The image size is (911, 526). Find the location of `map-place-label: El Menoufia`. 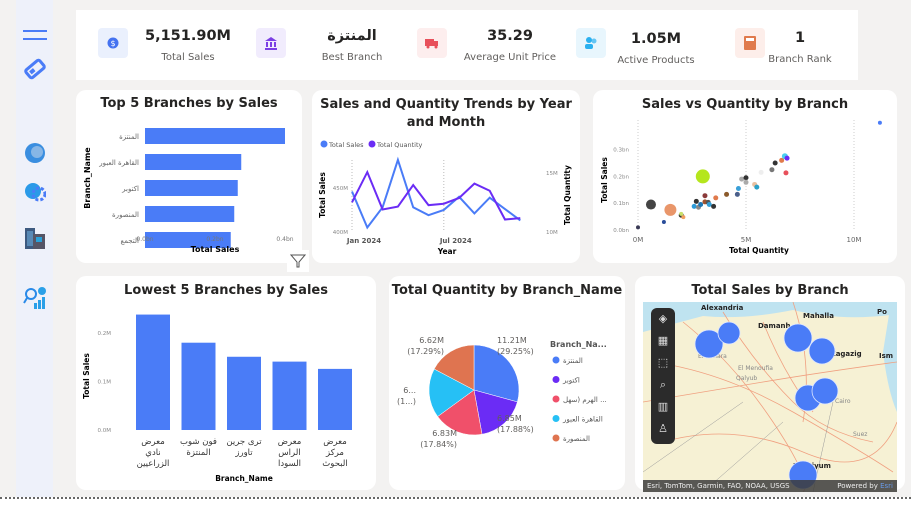

map-place-label: El Menoufia is located at coordinates (755, 368).